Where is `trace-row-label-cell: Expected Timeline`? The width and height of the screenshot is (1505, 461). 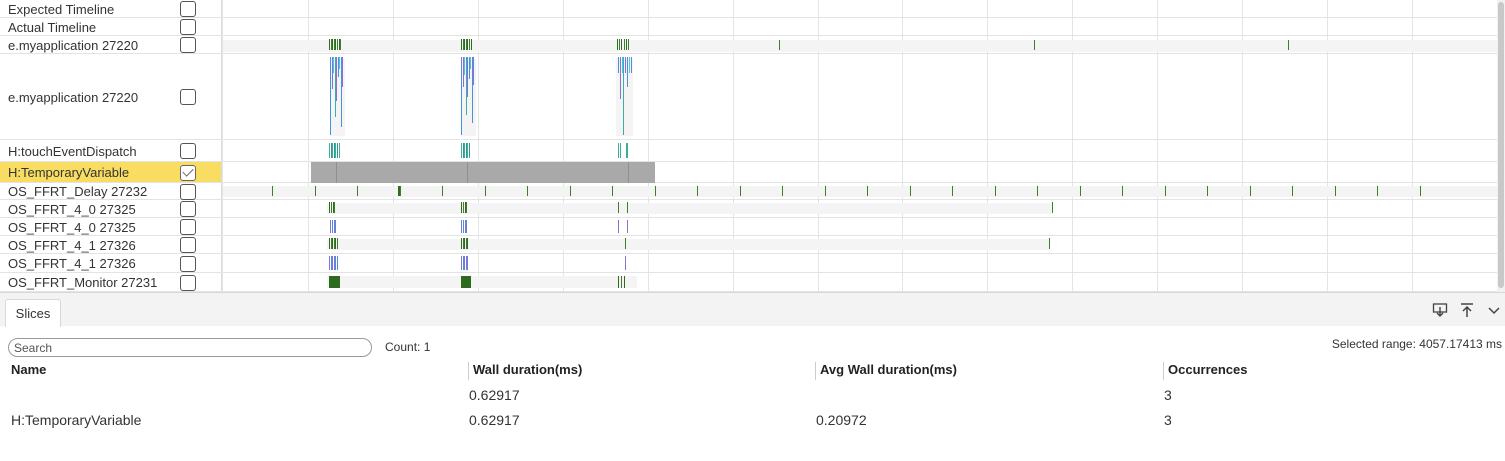 trace-row-label-cell: Expected Timeline is located at coordinates (111, 8).